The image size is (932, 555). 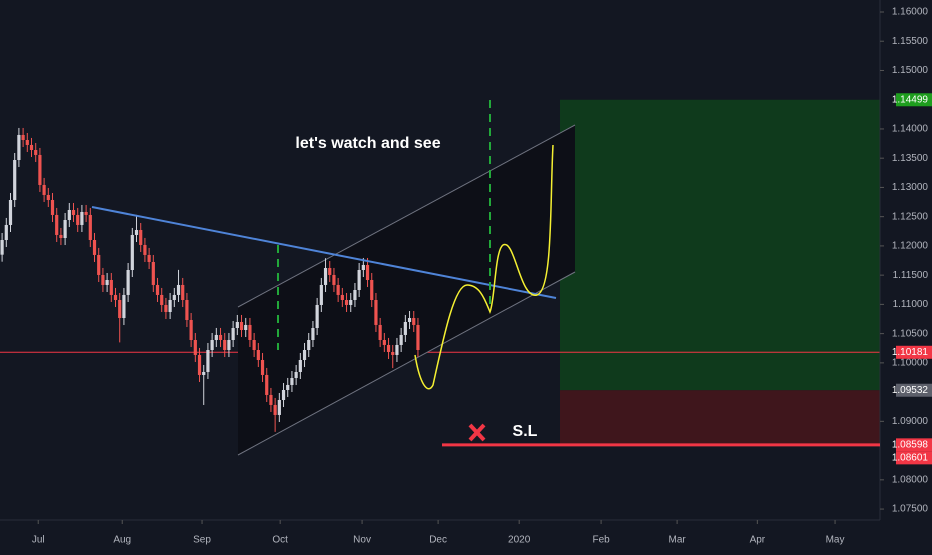 What do you see at coordinates (910, 390) in the screenshot?
I see `price-label: 1.09532` at bounding box center [910, 390].